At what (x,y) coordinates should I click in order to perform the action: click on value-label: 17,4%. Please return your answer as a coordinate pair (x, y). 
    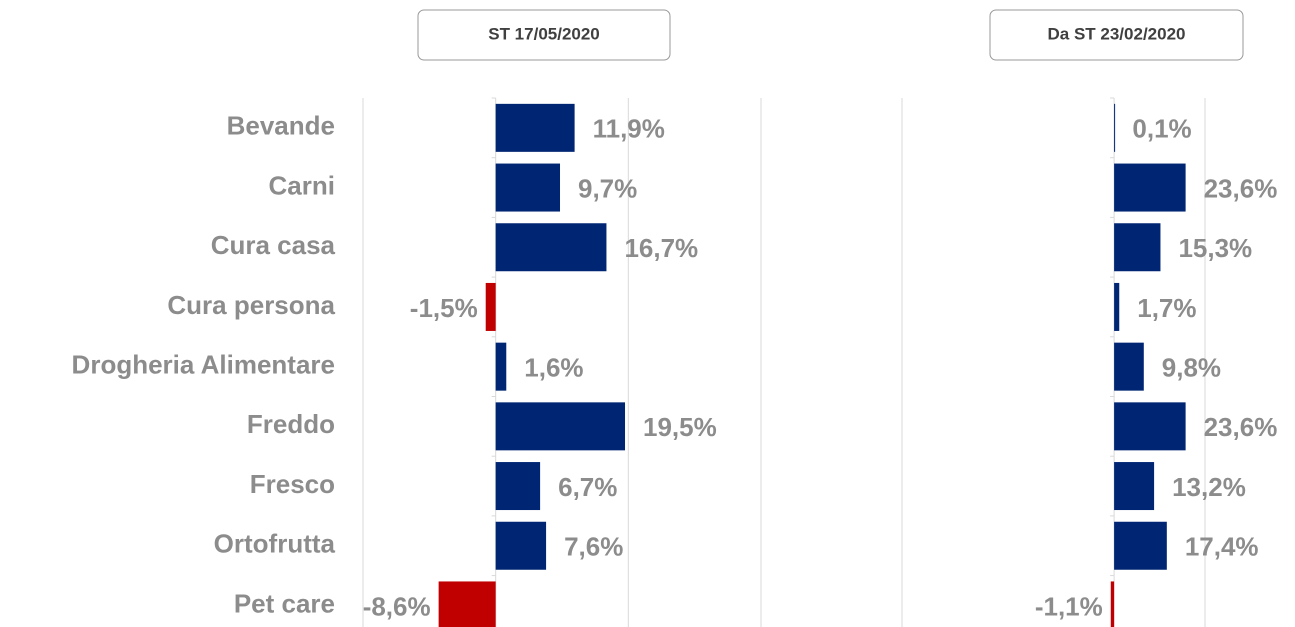
    Looking at the image, I should click on (1222, 547).